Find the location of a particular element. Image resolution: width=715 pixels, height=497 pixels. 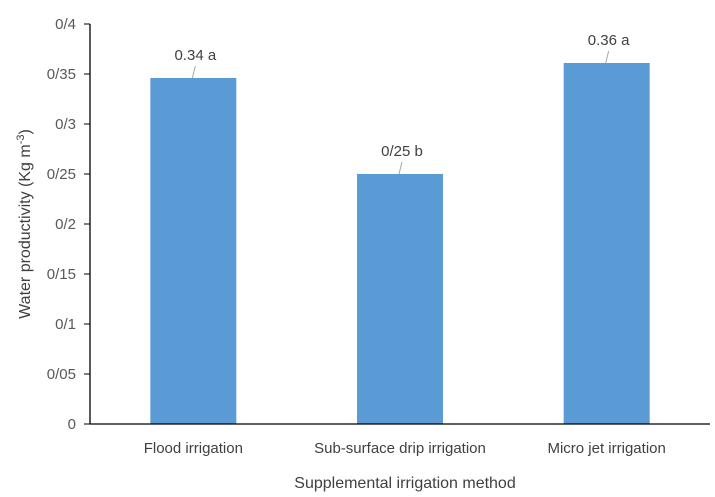

y-tick-label: 0/3 is located at coordinates (65, 124).